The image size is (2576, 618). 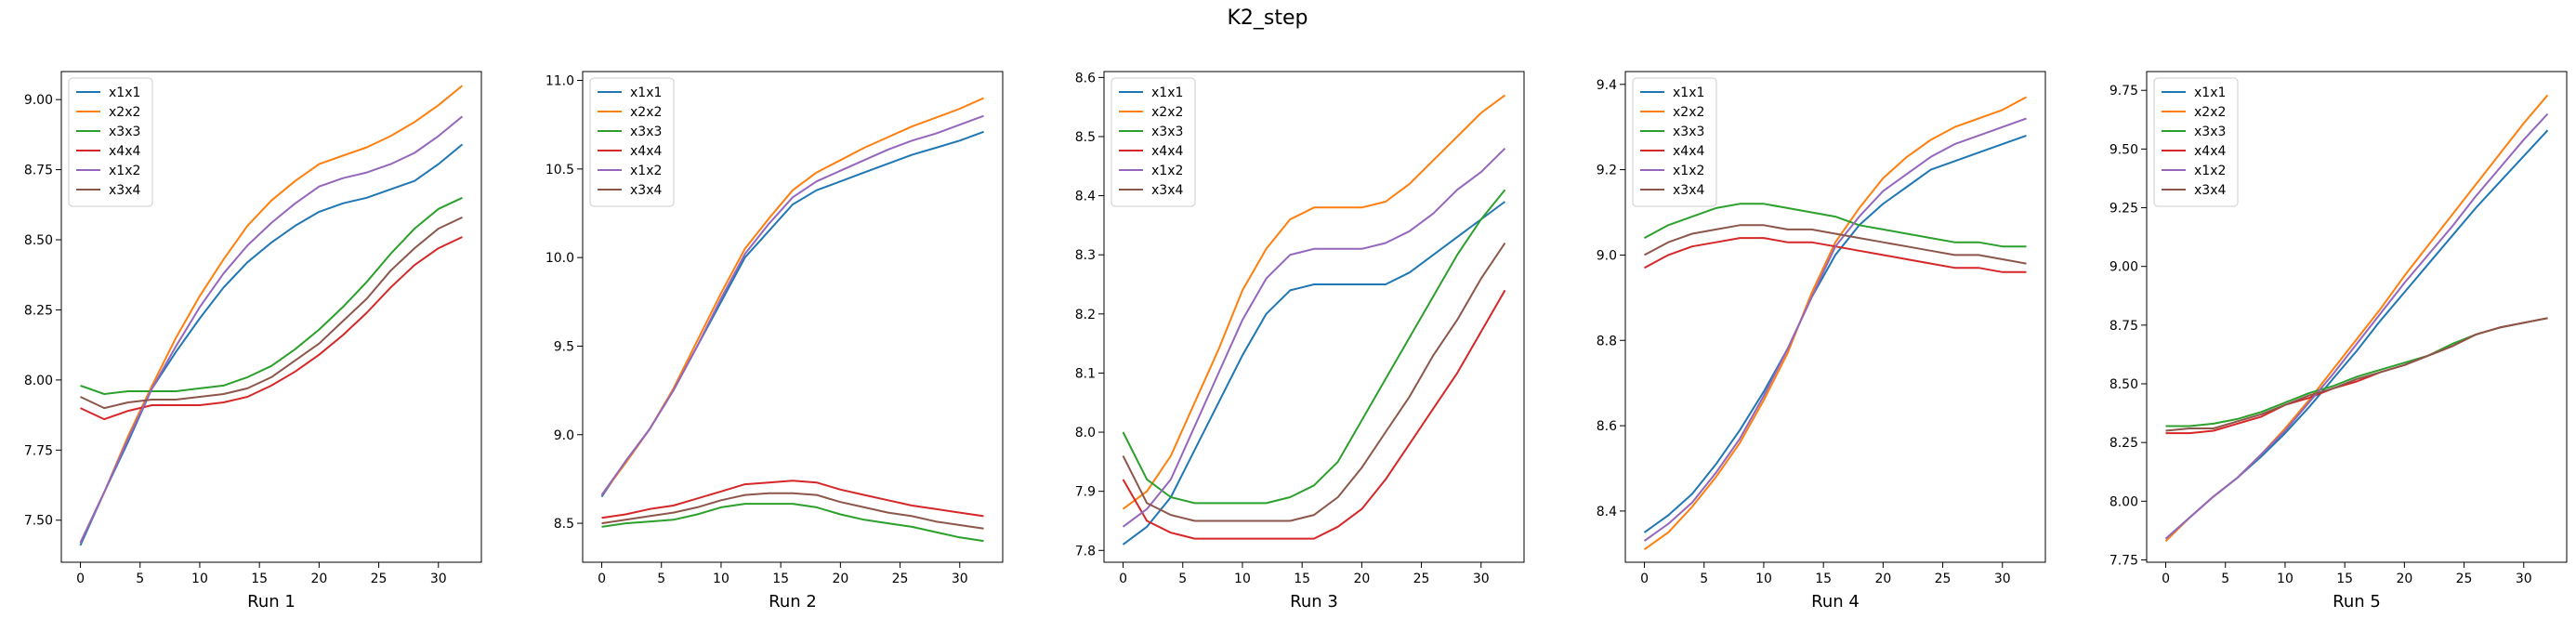 I want to click on figure-title: K2_step, so click(x=1267, y=18).